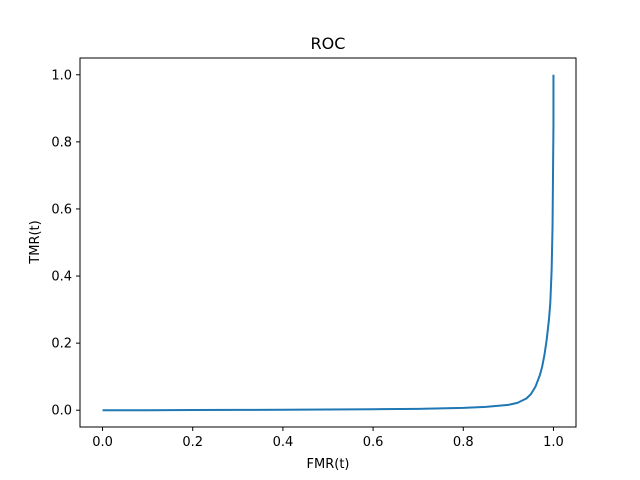  Describe the element at coordinates (283, 442) in the screenshot. I see `x-tick-label: 0.4` at that location.